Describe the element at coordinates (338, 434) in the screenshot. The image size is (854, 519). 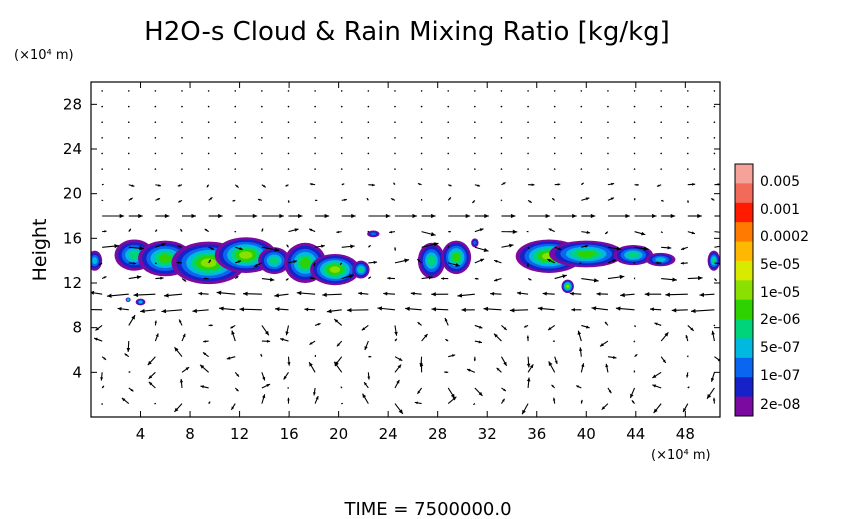
I see `x-tick-label: 20` at that location.